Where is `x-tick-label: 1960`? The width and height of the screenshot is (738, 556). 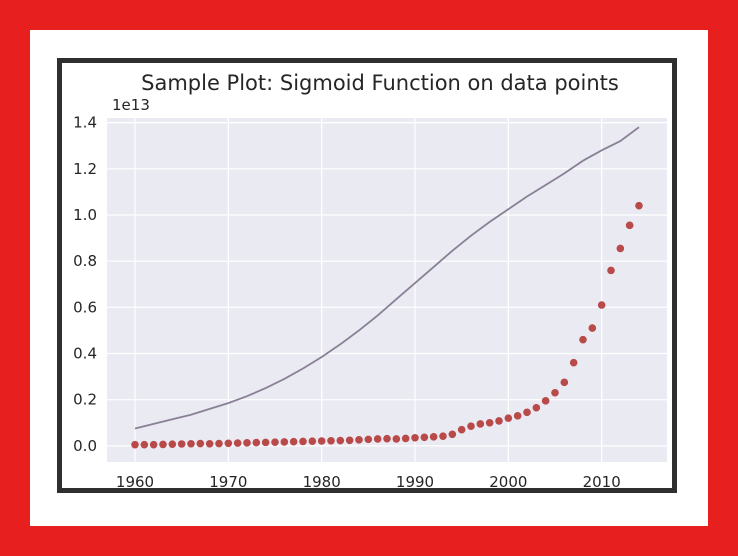
x-tick-label: 1960 is located at coordinates (135, 482).